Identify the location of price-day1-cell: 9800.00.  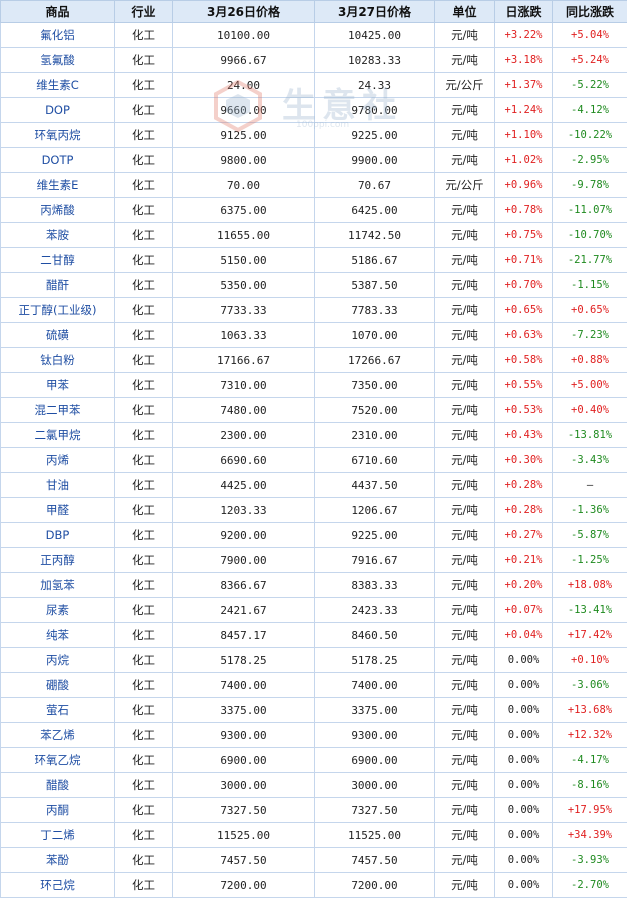
(243, 160).